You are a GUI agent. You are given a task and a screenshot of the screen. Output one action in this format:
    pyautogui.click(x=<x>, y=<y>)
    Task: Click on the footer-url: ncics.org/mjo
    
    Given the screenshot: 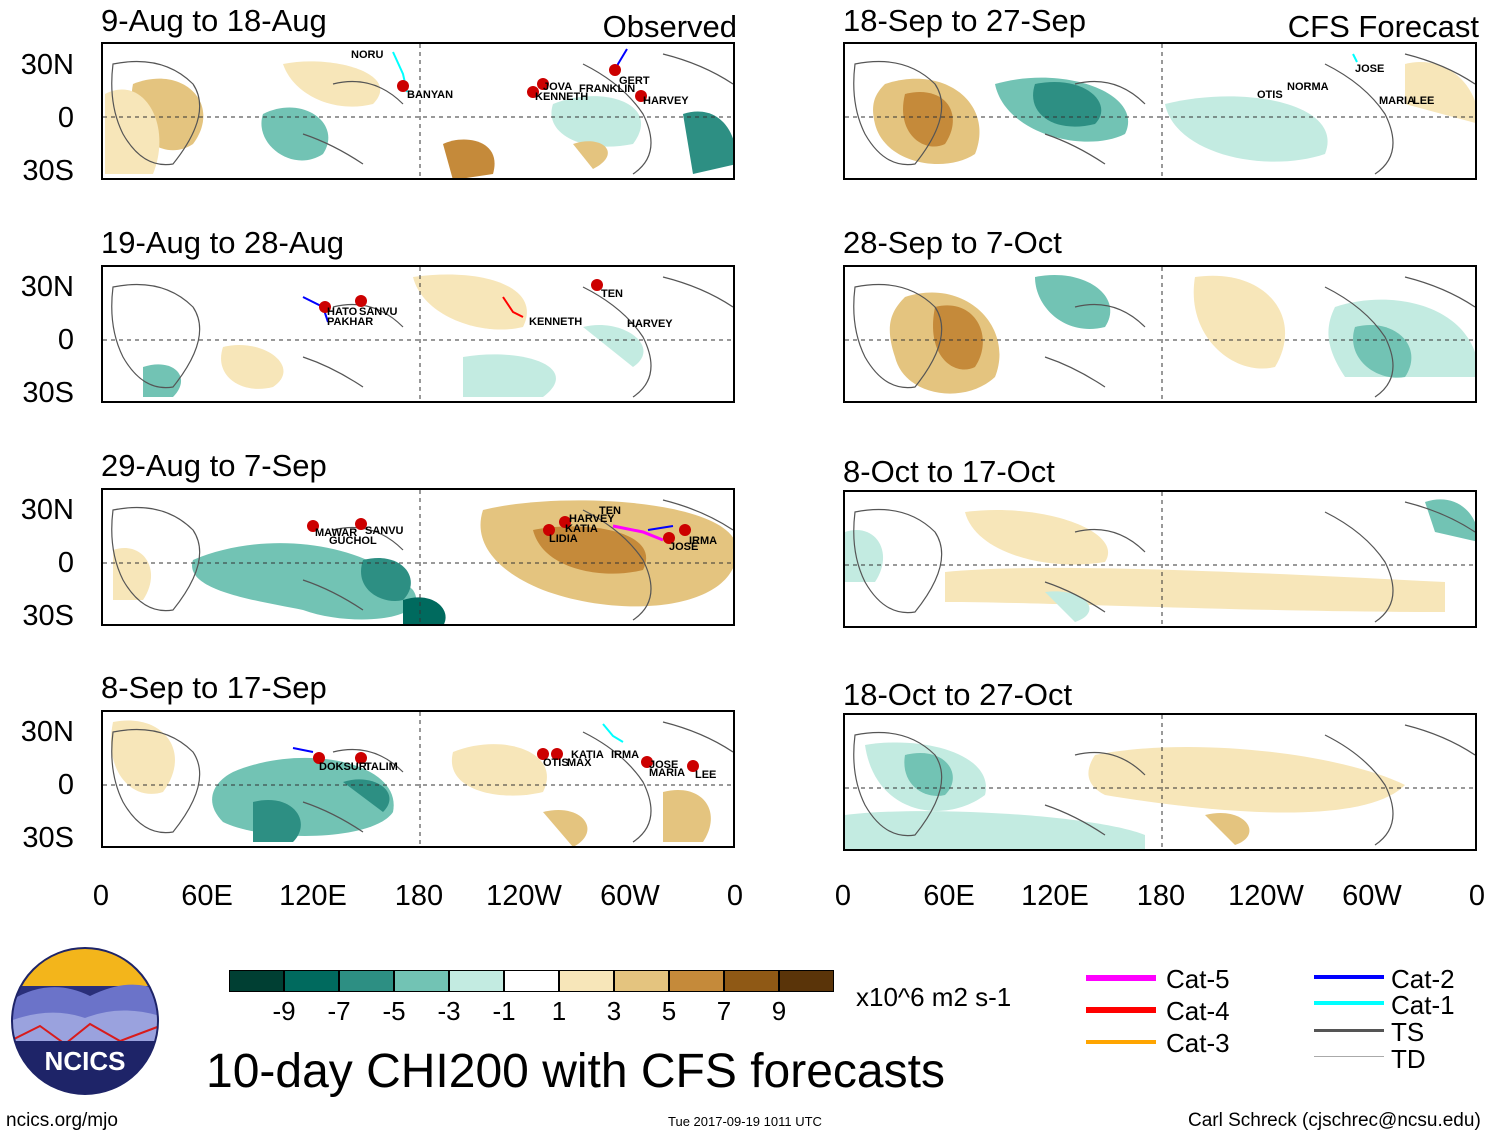 What is the action you would take?
    pyautogui.click(x=62, y=1120)
    